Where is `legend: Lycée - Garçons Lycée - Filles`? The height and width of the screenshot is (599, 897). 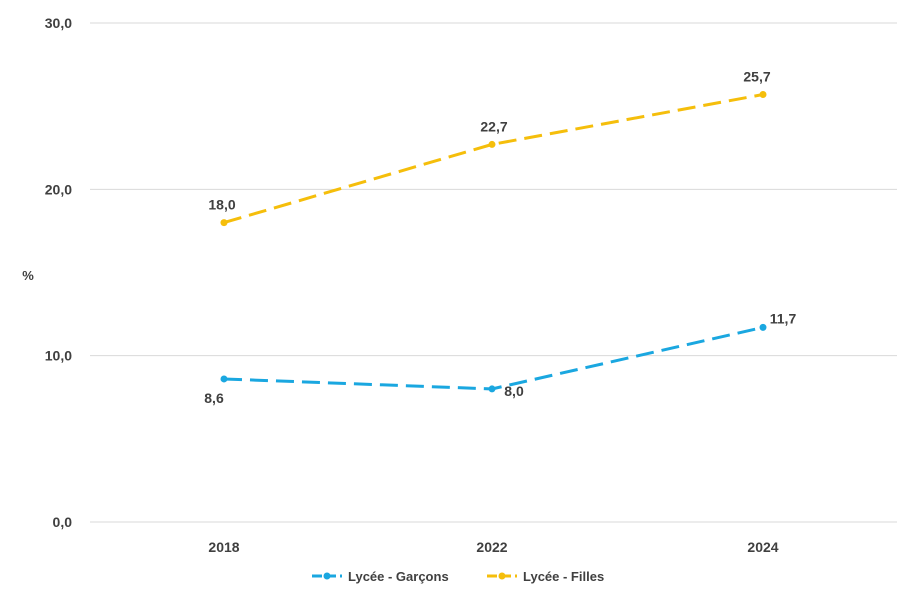
legend: Lycée - Garçons Lycée - Filles is located at coordinates (458, 576).